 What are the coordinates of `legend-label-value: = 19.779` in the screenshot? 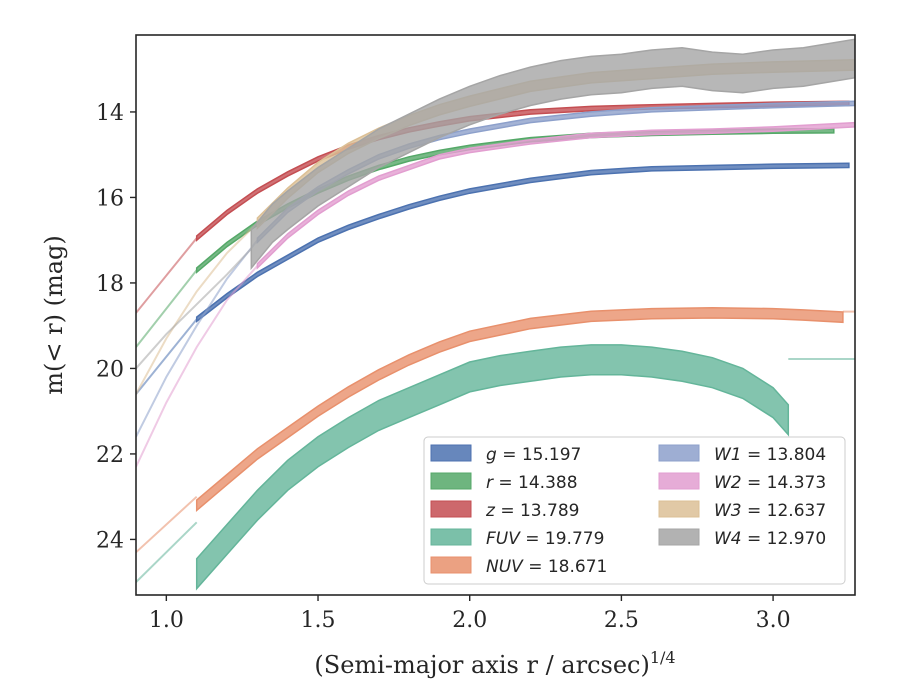 It's located at (562, 539).